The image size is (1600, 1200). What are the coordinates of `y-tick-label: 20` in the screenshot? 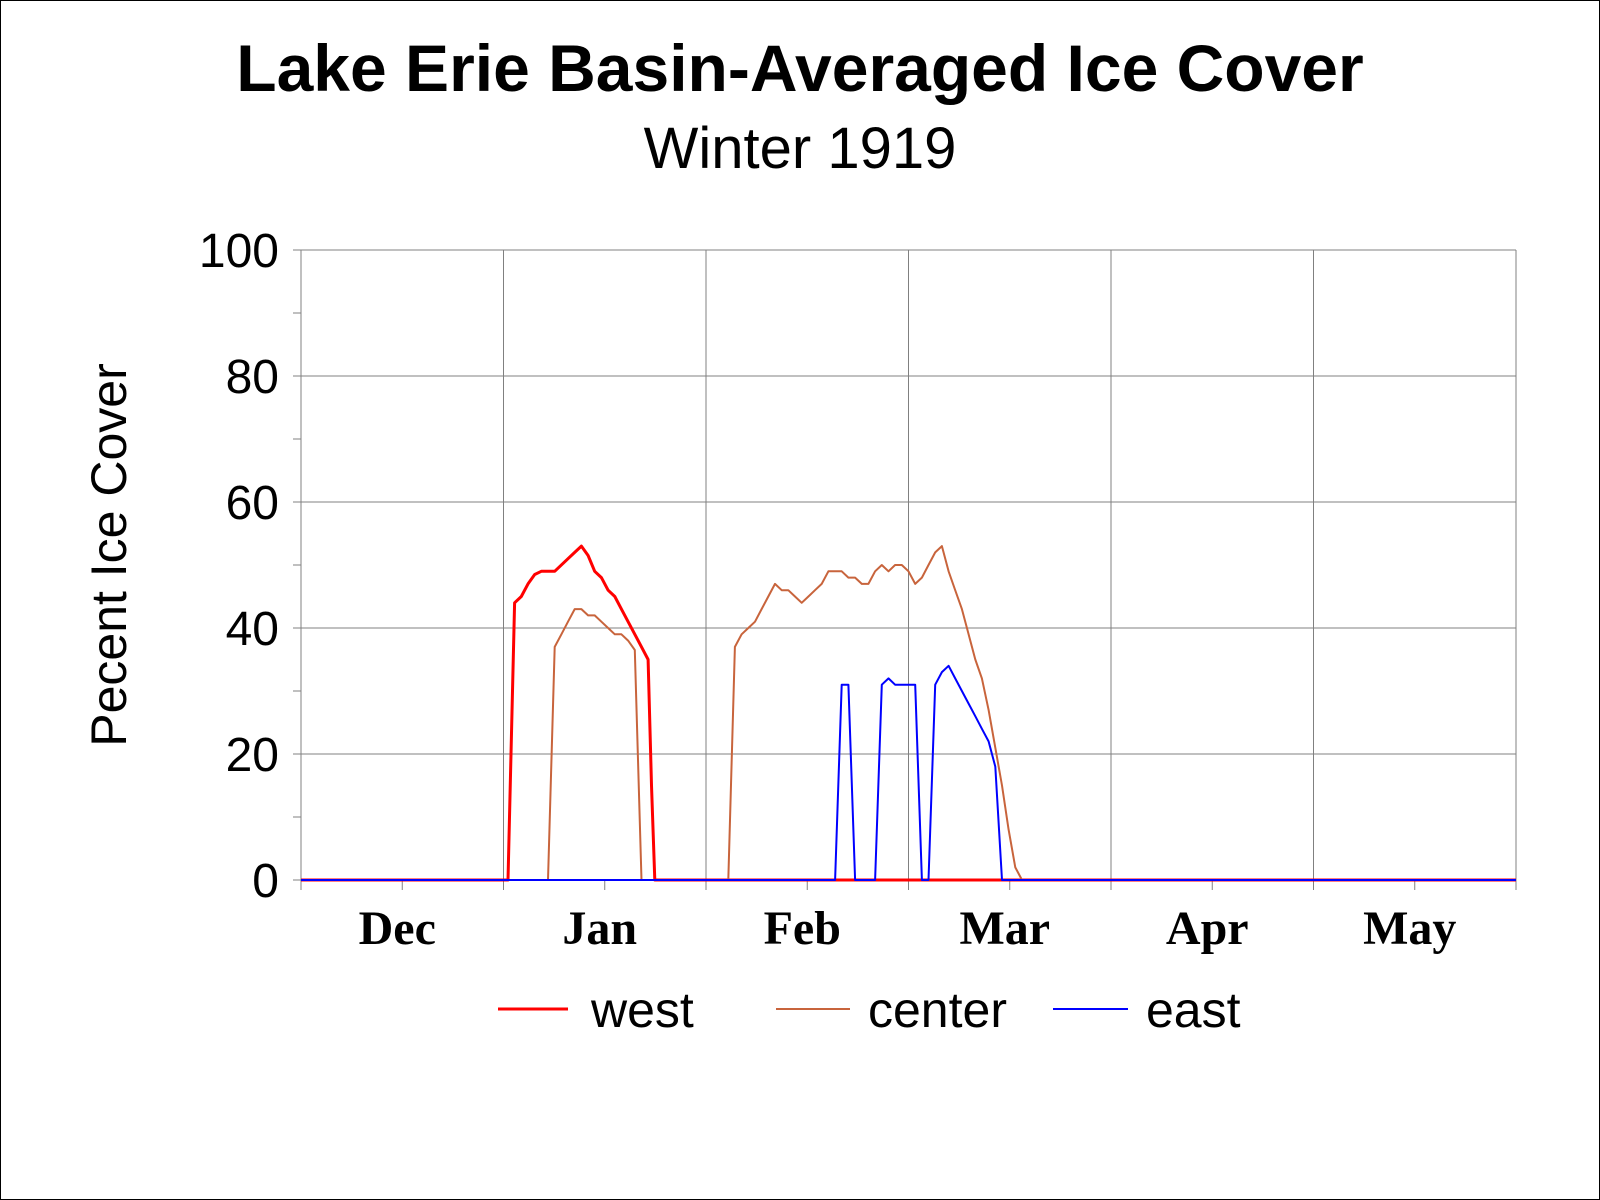 It's located at (252, 755).